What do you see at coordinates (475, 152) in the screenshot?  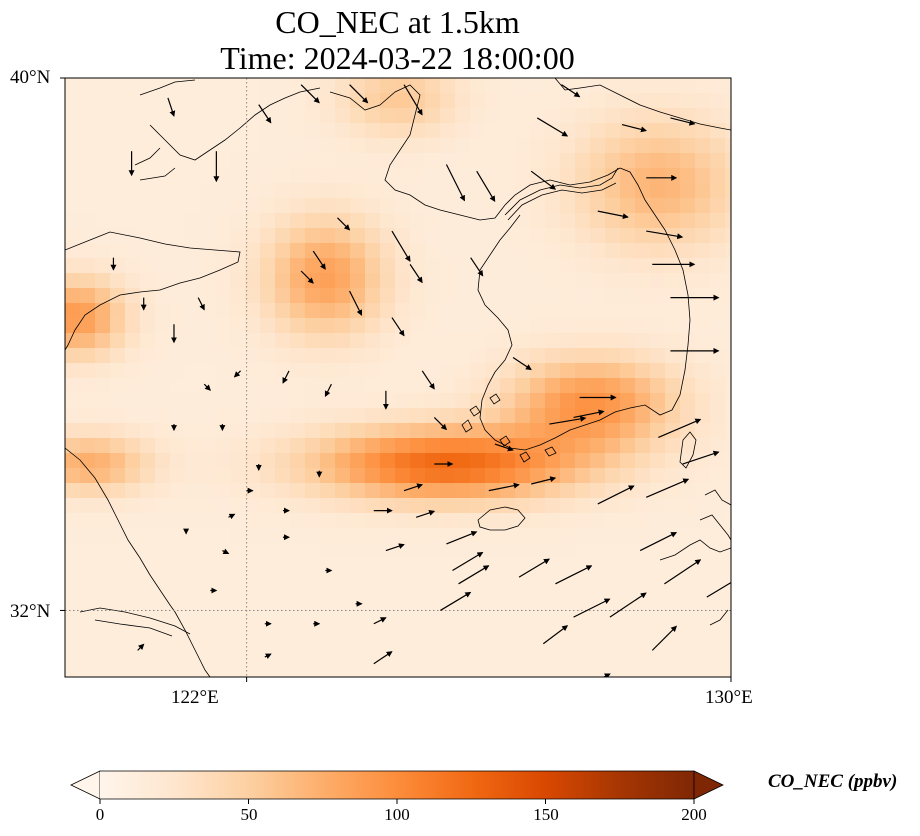 I see `coastline-korea-bay` at bounding box center [475, 152].